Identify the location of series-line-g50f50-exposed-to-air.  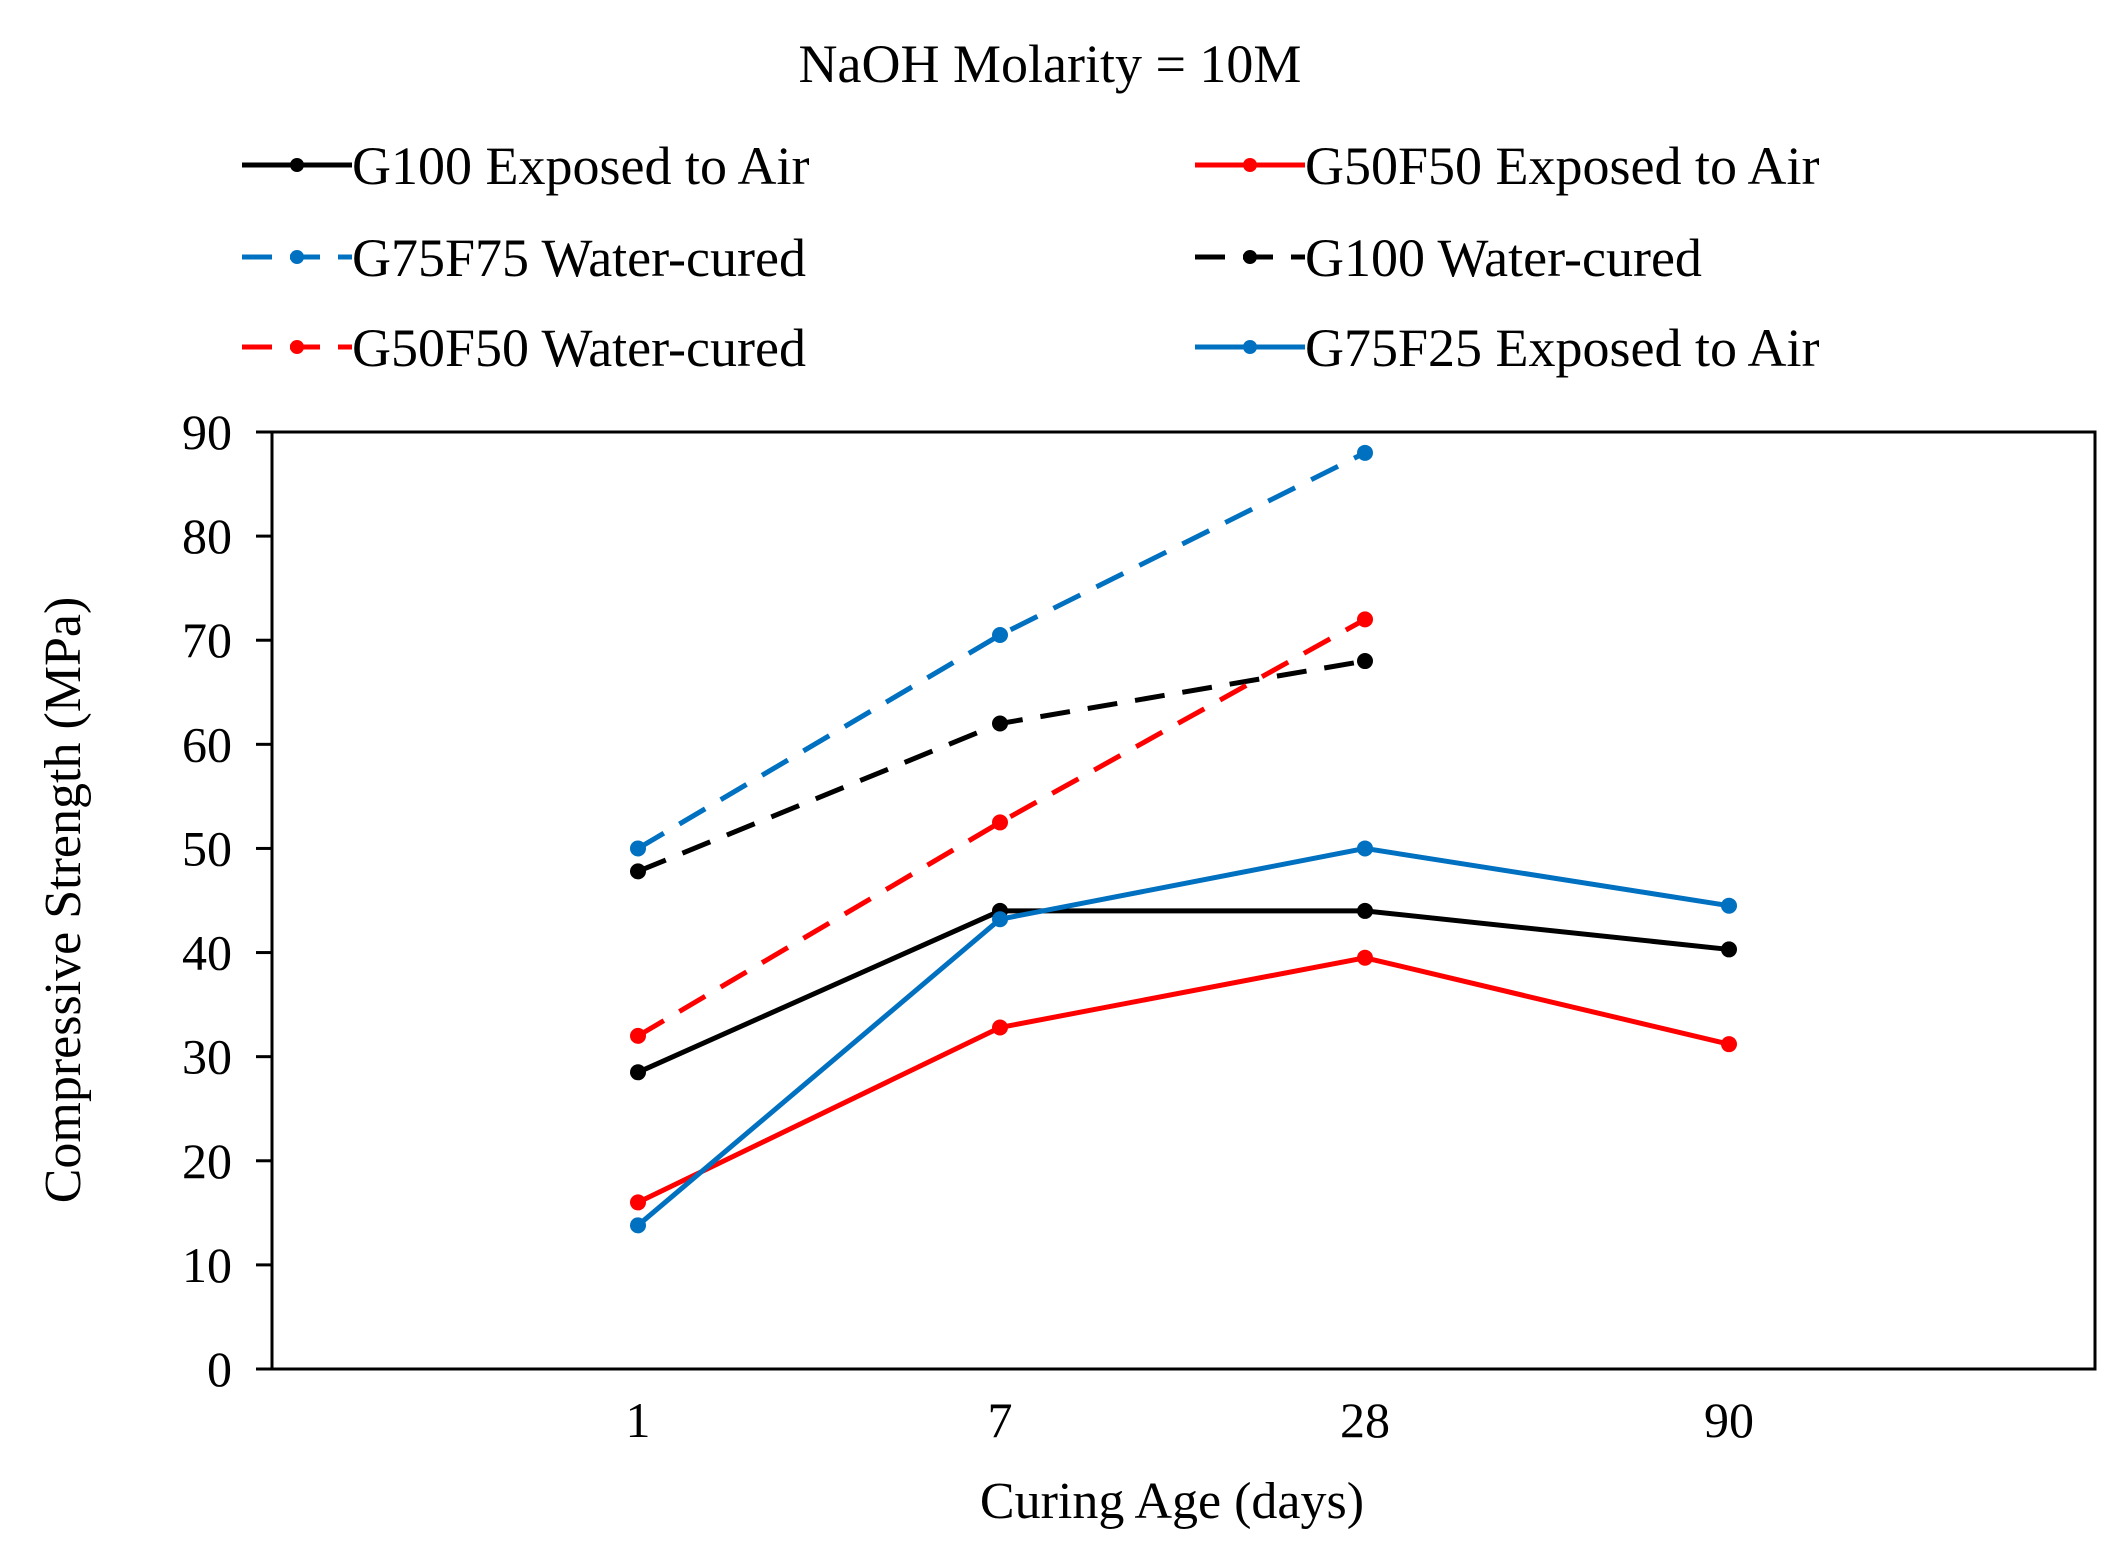
(1183, 1080).